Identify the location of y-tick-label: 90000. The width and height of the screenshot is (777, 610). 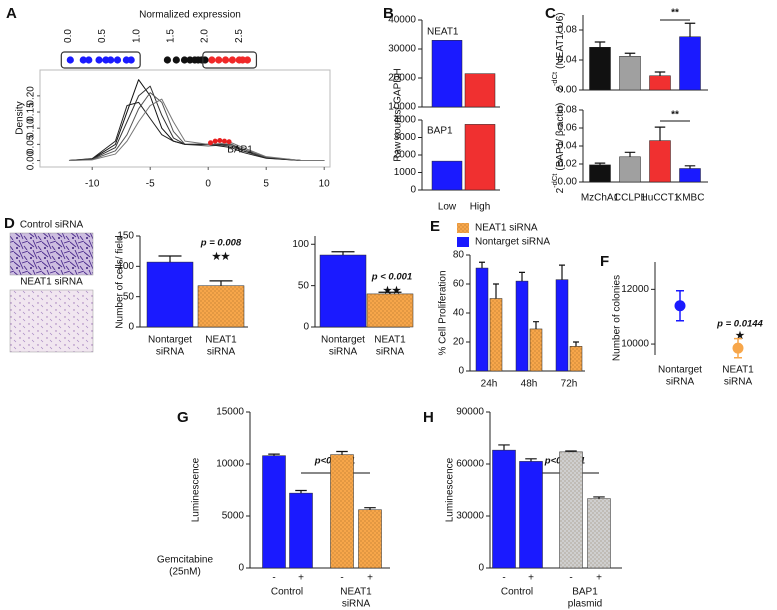
(470, 412).